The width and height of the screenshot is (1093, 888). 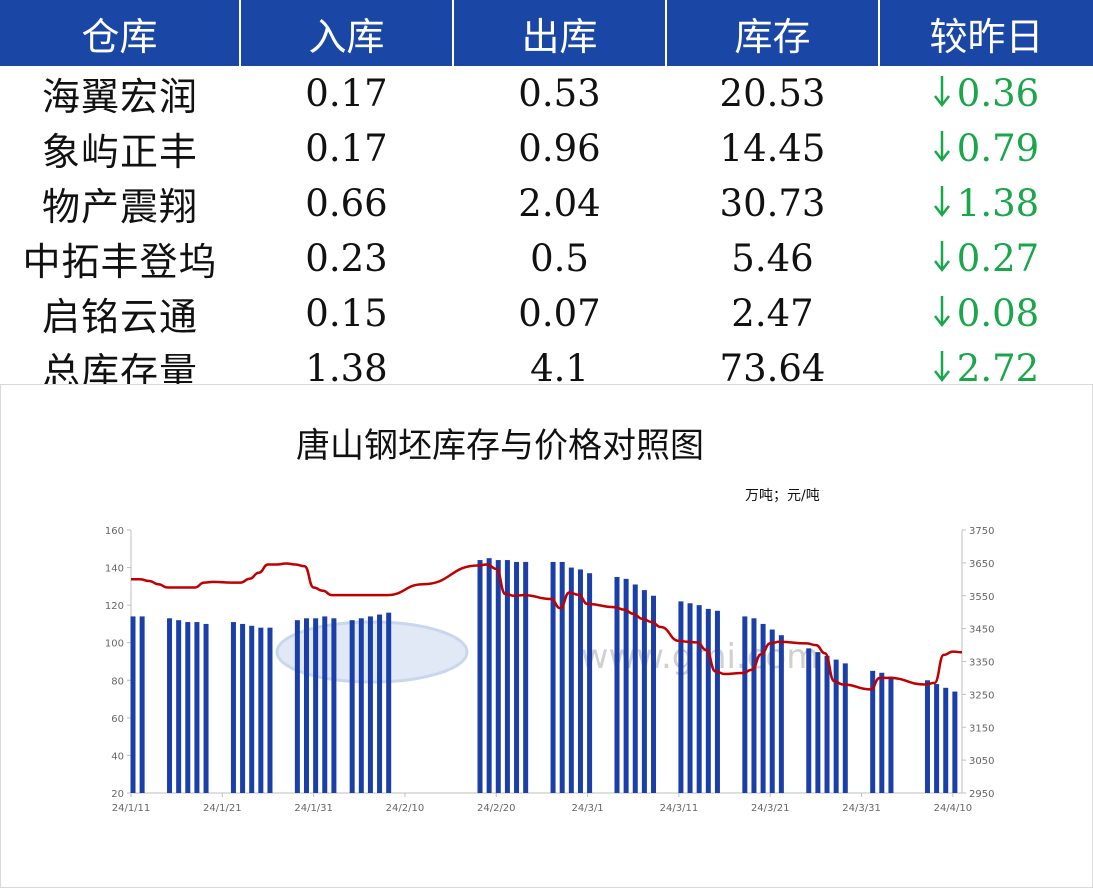 I want to click on change-cell: 0.79, so click(x=986, y=148).